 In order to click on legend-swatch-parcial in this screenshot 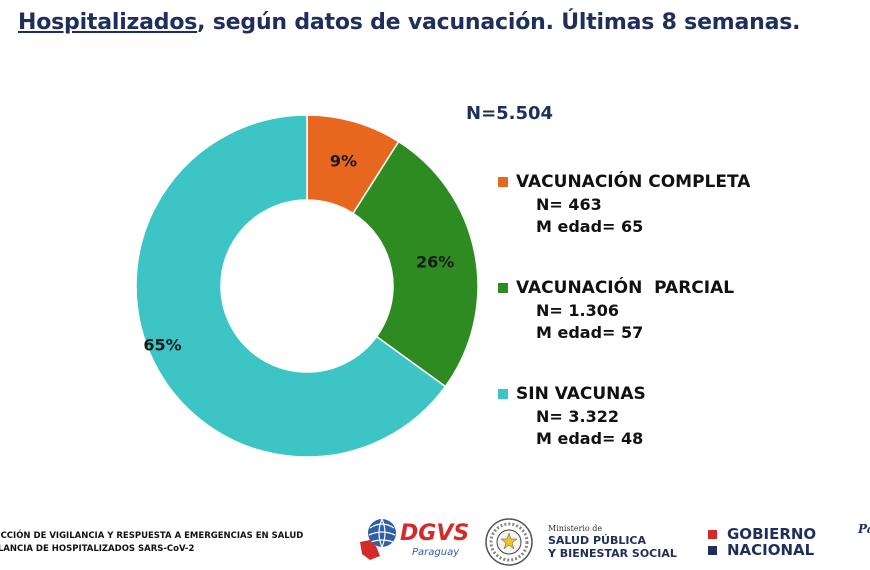, I will do `click(503, 288)`.